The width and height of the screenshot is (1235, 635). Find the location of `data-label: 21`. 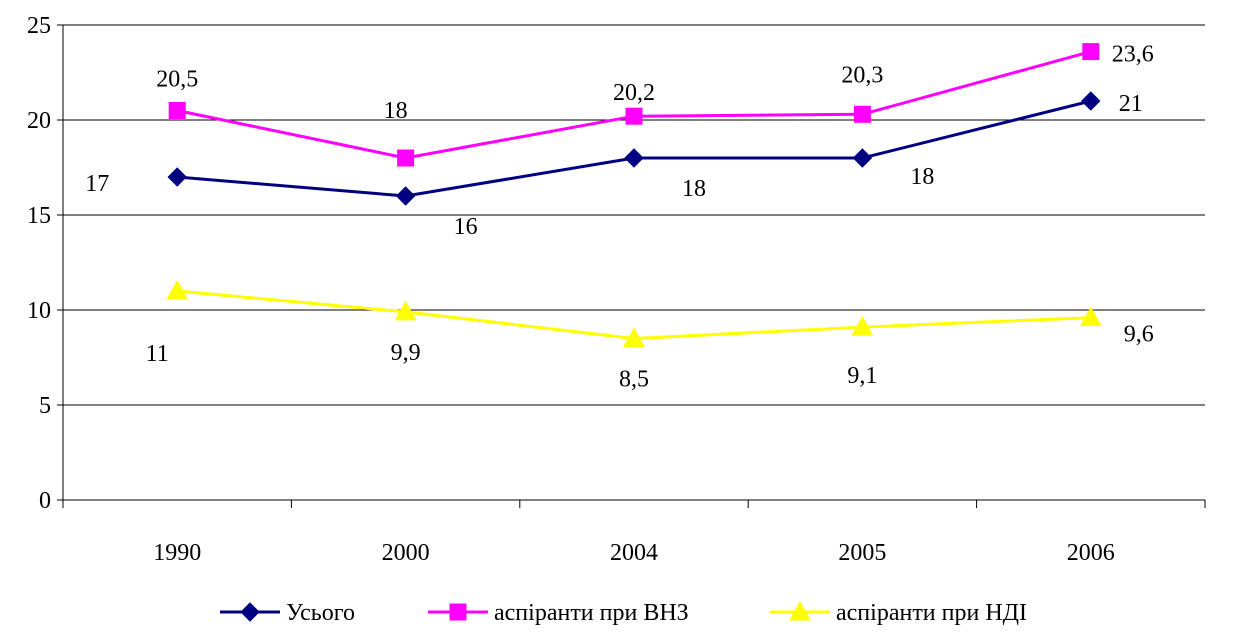

data-label: 21 is located at coordinates (1131, 104).